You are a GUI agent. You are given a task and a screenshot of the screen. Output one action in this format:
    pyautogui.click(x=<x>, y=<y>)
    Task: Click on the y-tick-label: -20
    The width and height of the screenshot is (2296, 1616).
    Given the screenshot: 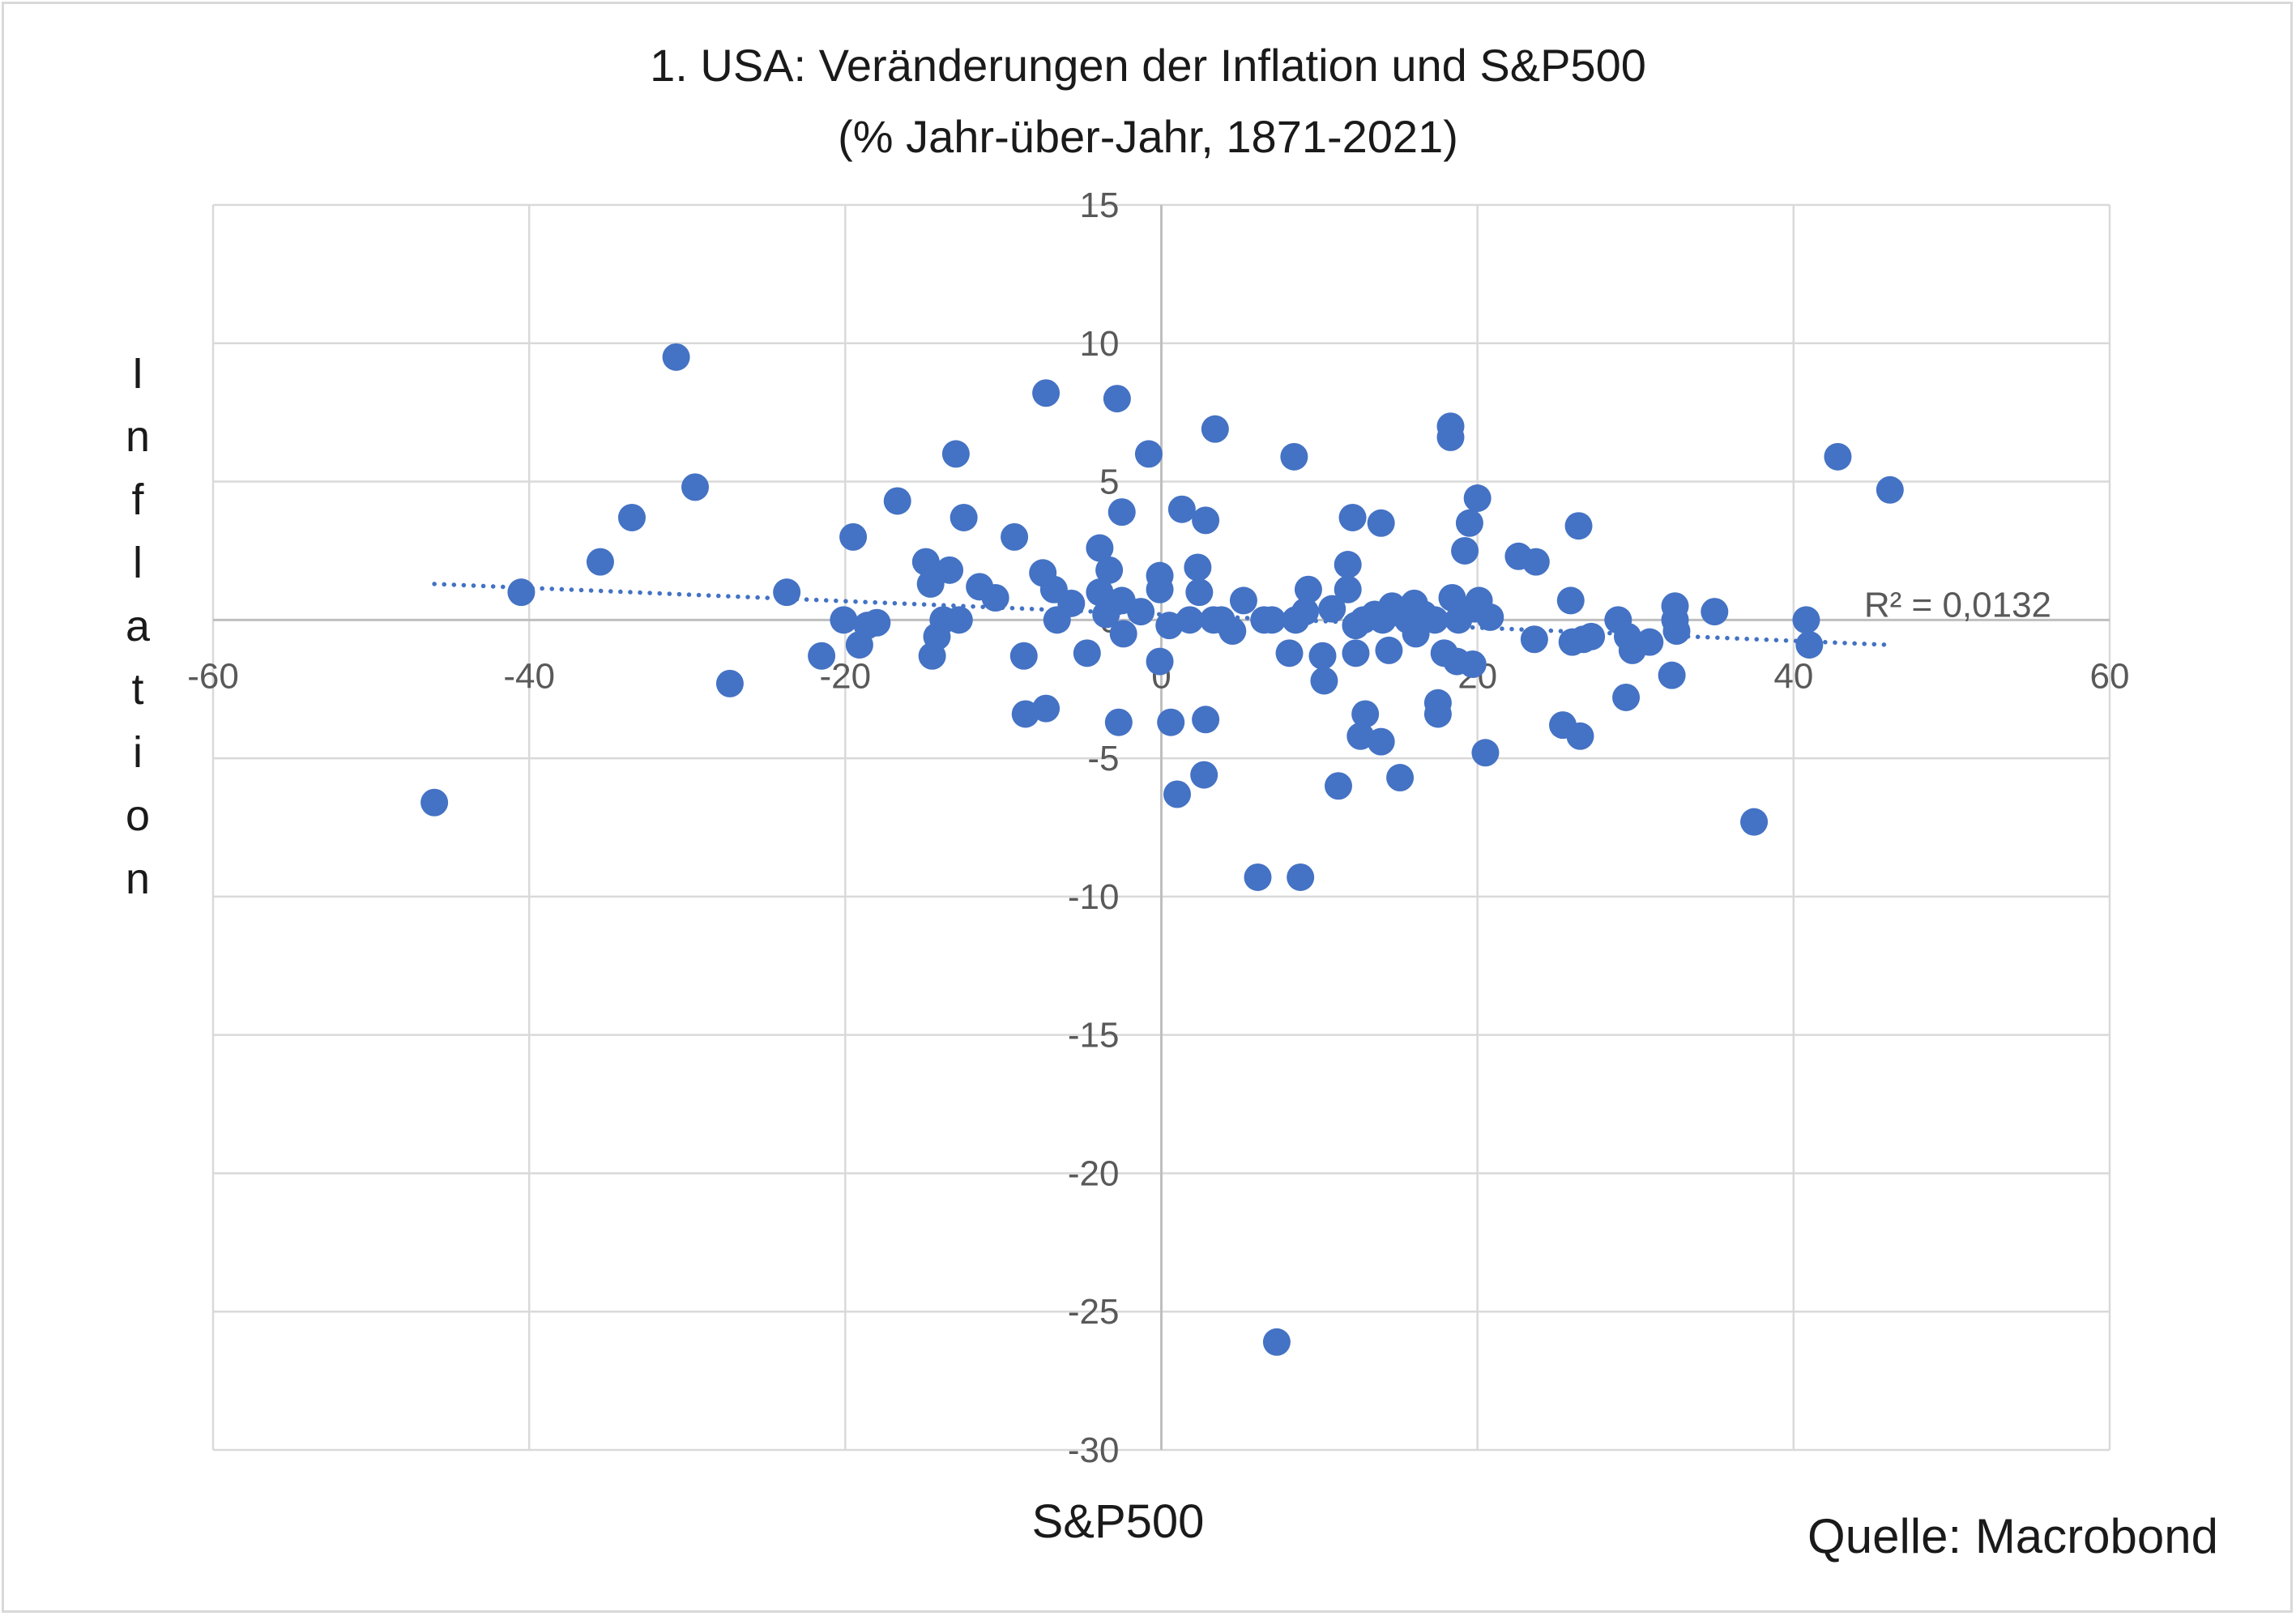 What is the action you would take?
    pyautogui.click(x=1094, y=1173)
    